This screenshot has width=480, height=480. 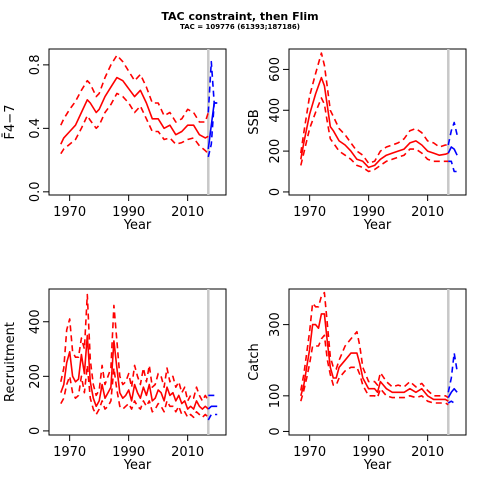 I want to click on y-axis-label: SSB, so click(x=254, y=121).